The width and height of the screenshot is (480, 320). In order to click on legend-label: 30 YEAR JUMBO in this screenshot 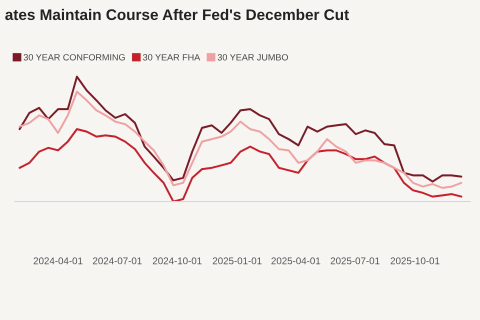, I will do `click(253, 57)`.